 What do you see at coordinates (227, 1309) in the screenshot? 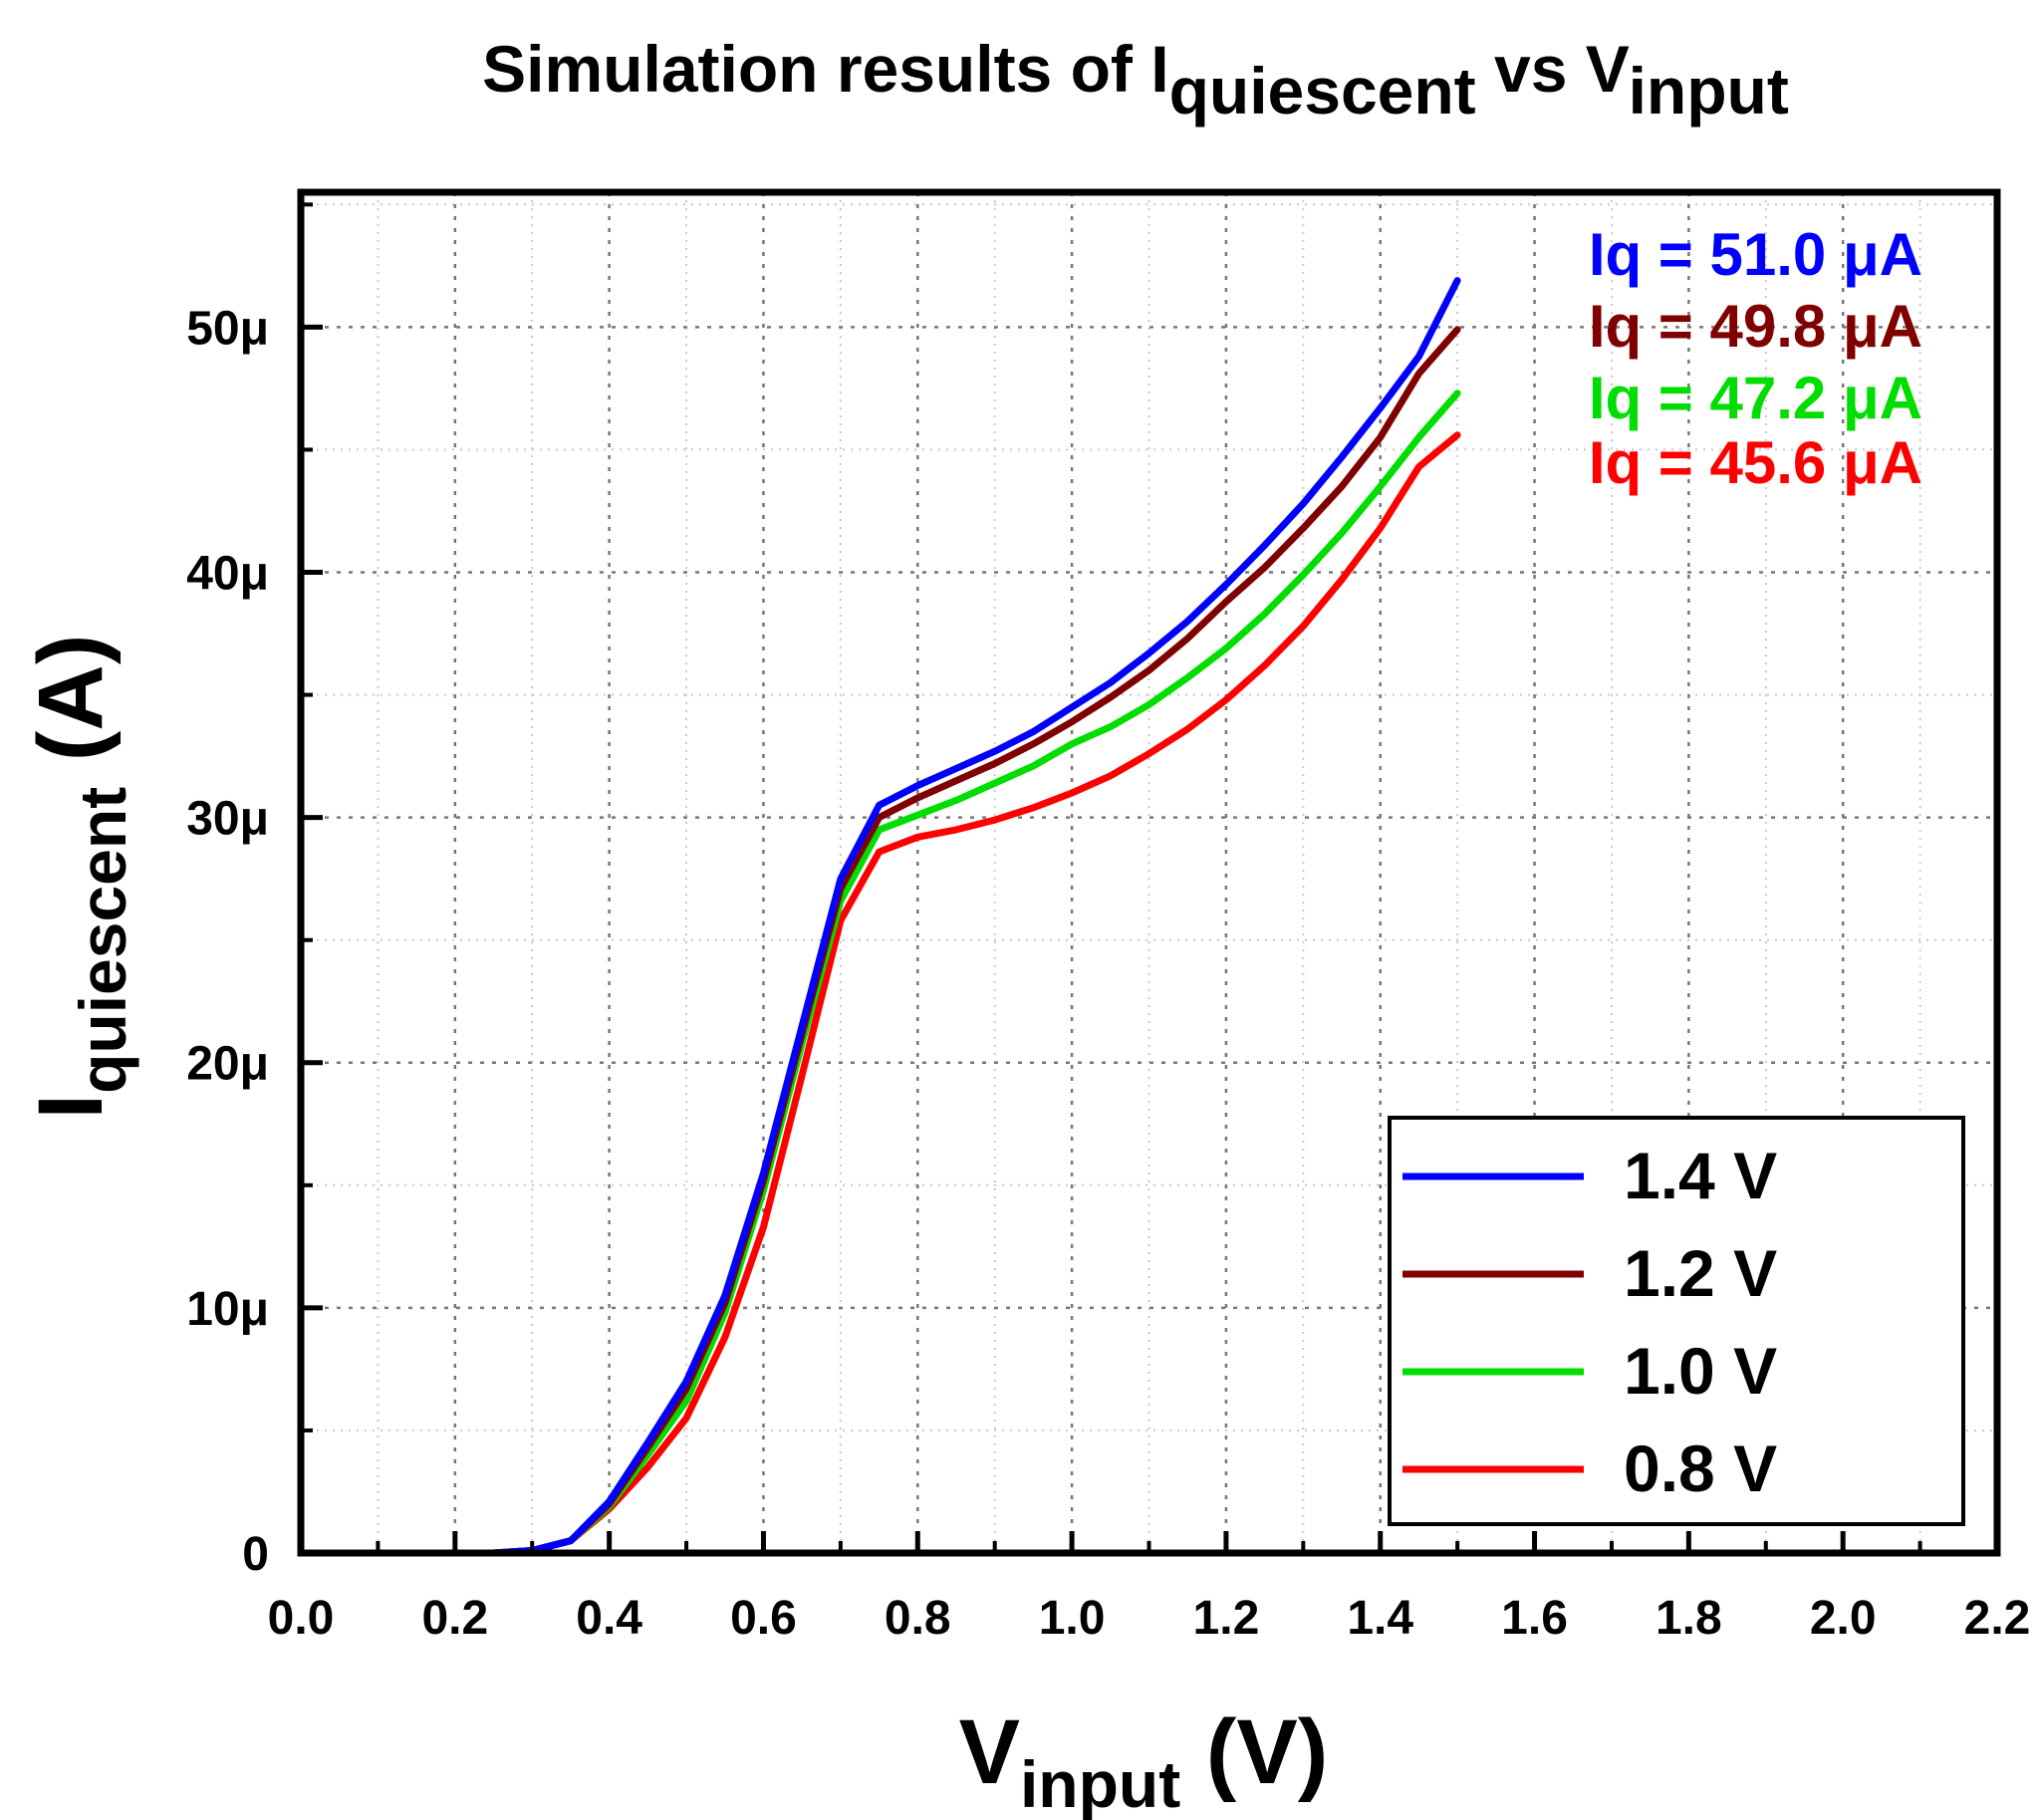
I see `y-tick-label: 10μ` at bounding box center [227, 1309].